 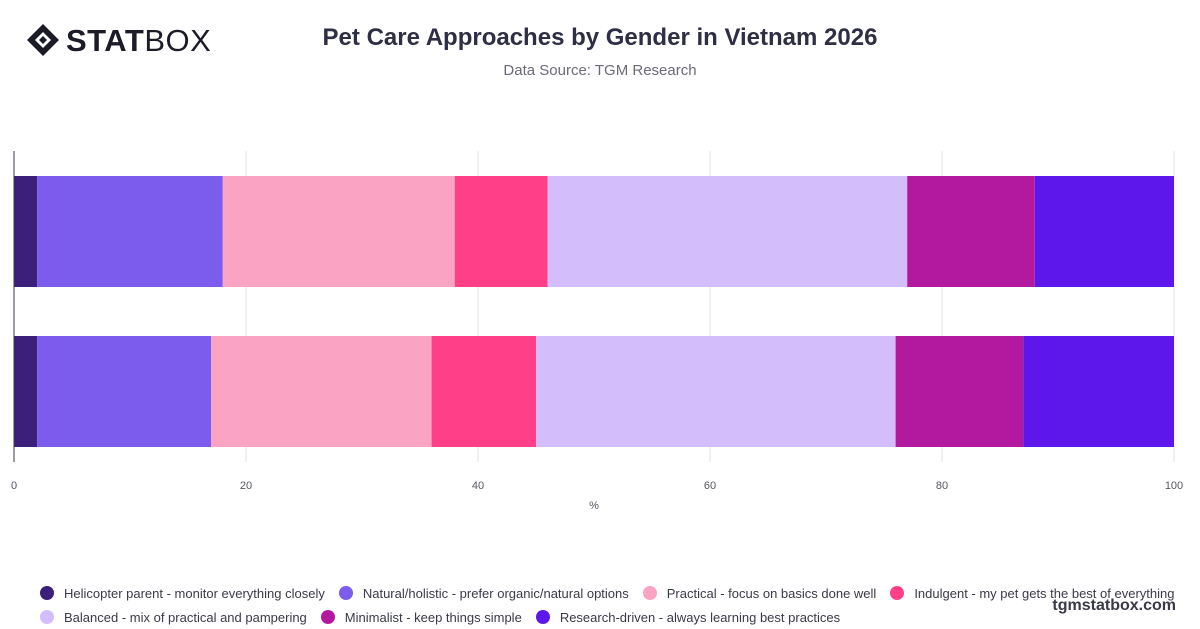 I want to click on x-tick-label: 60, so click(x=710, y=486).